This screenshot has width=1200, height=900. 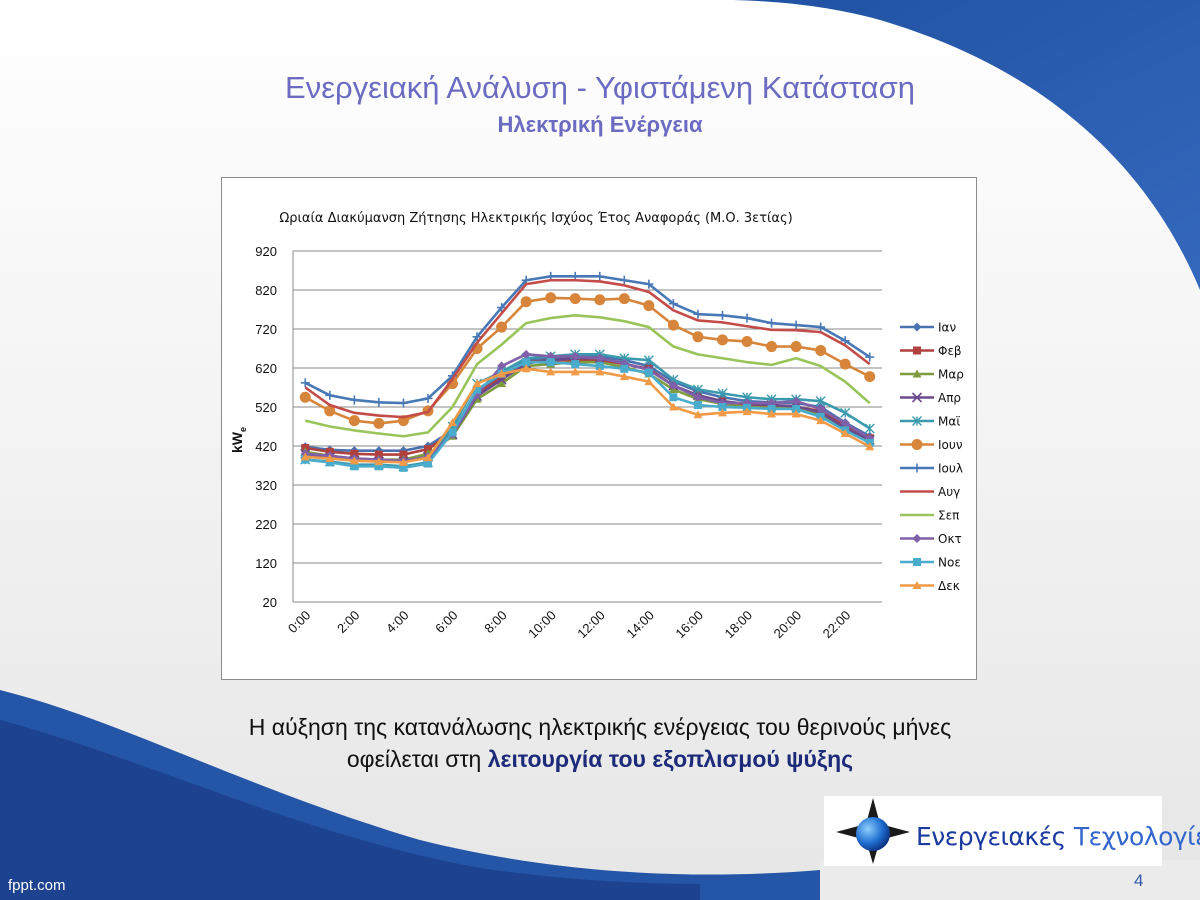 What do you see at coordinates (495, 622) in the screenshot?
I see `x-tick-label: 8:00` at bounding box center [495, 622].